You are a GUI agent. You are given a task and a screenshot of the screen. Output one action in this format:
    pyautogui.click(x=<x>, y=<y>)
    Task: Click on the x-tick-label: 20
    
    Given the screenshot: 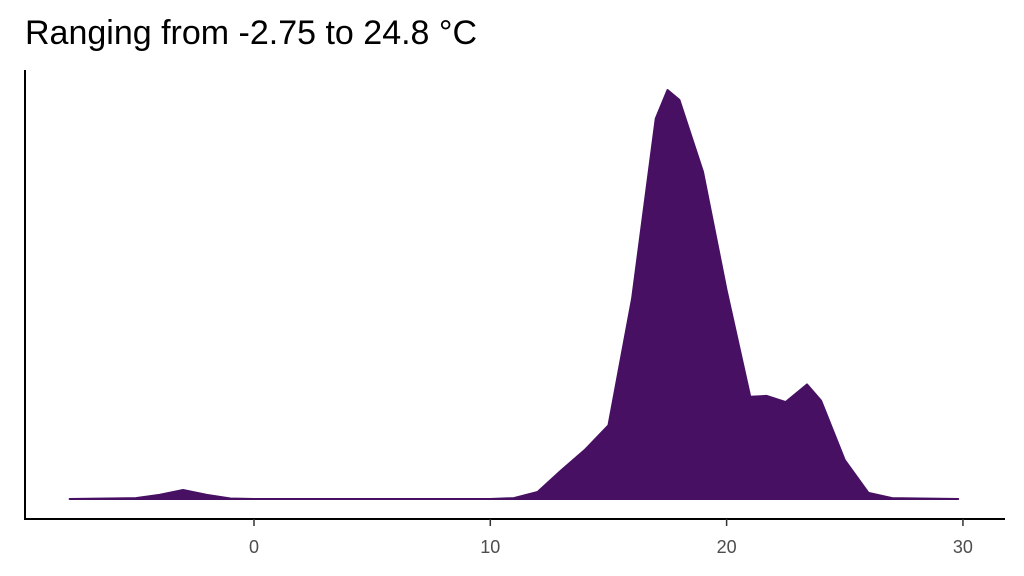 What is the action you would take?
    pyautogui.click(x=727, y=547)
    